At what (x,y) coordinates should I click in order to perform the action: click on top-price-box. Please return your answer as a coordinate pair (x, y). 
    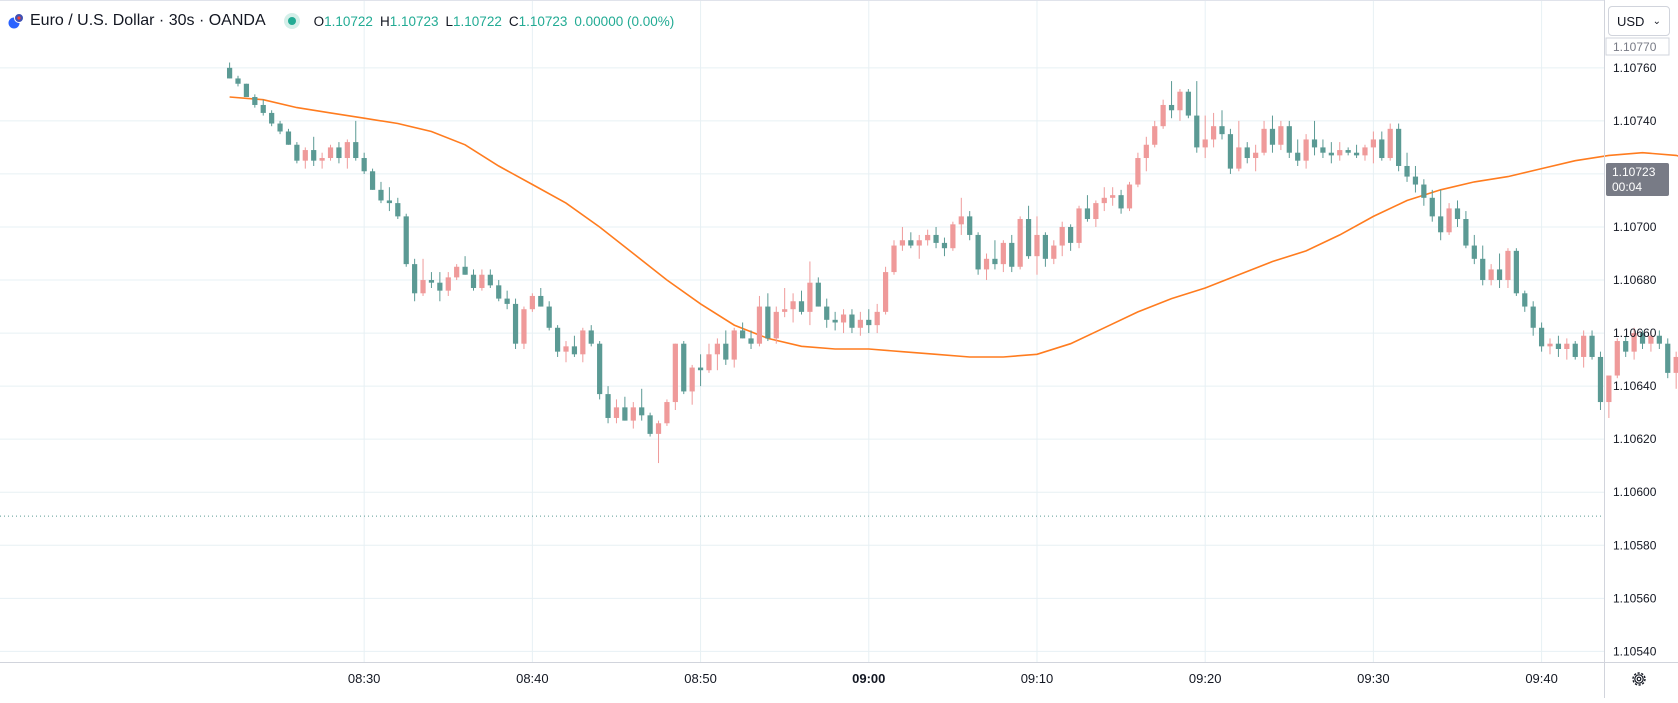
    Looking at the image, I should click on (1637, 46).